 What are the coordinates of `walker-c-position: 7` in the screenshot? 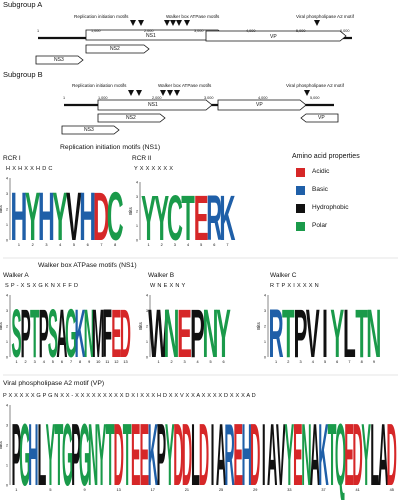 It's located at (349, 362).